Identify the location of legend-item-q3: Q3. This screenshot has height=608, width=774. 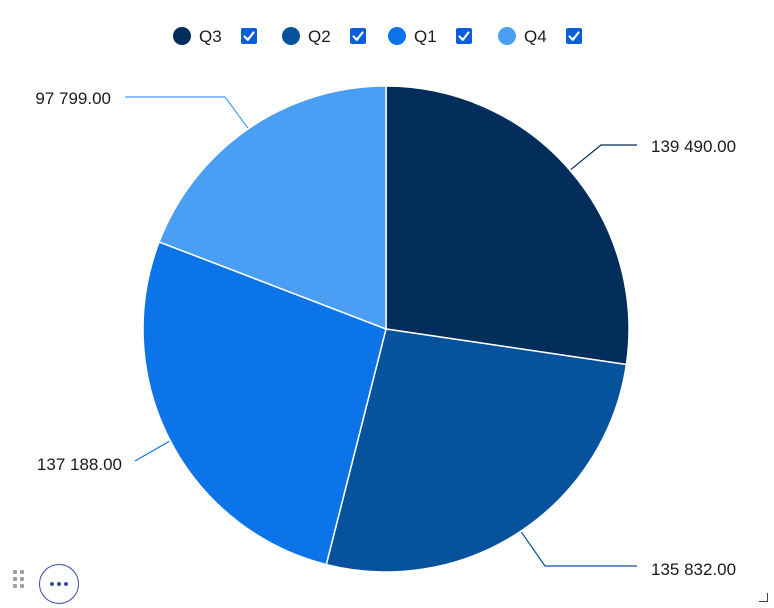
(215, 36).